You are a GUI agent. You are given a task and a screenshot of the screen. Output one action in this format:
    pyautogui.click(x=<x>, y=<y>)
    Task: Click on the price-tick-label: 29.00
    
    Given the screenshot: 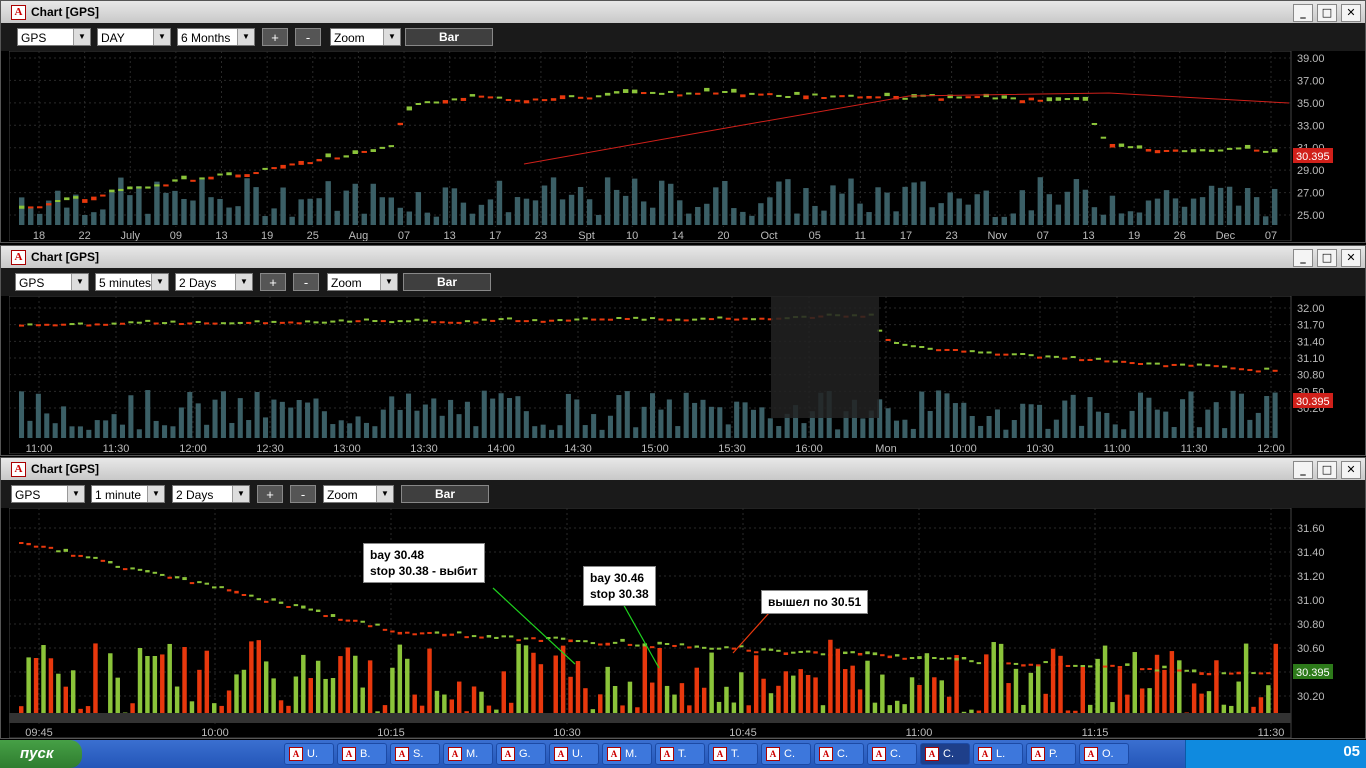 What is the action you would take?
    pyautogui.click(x=1311, y=171)
    